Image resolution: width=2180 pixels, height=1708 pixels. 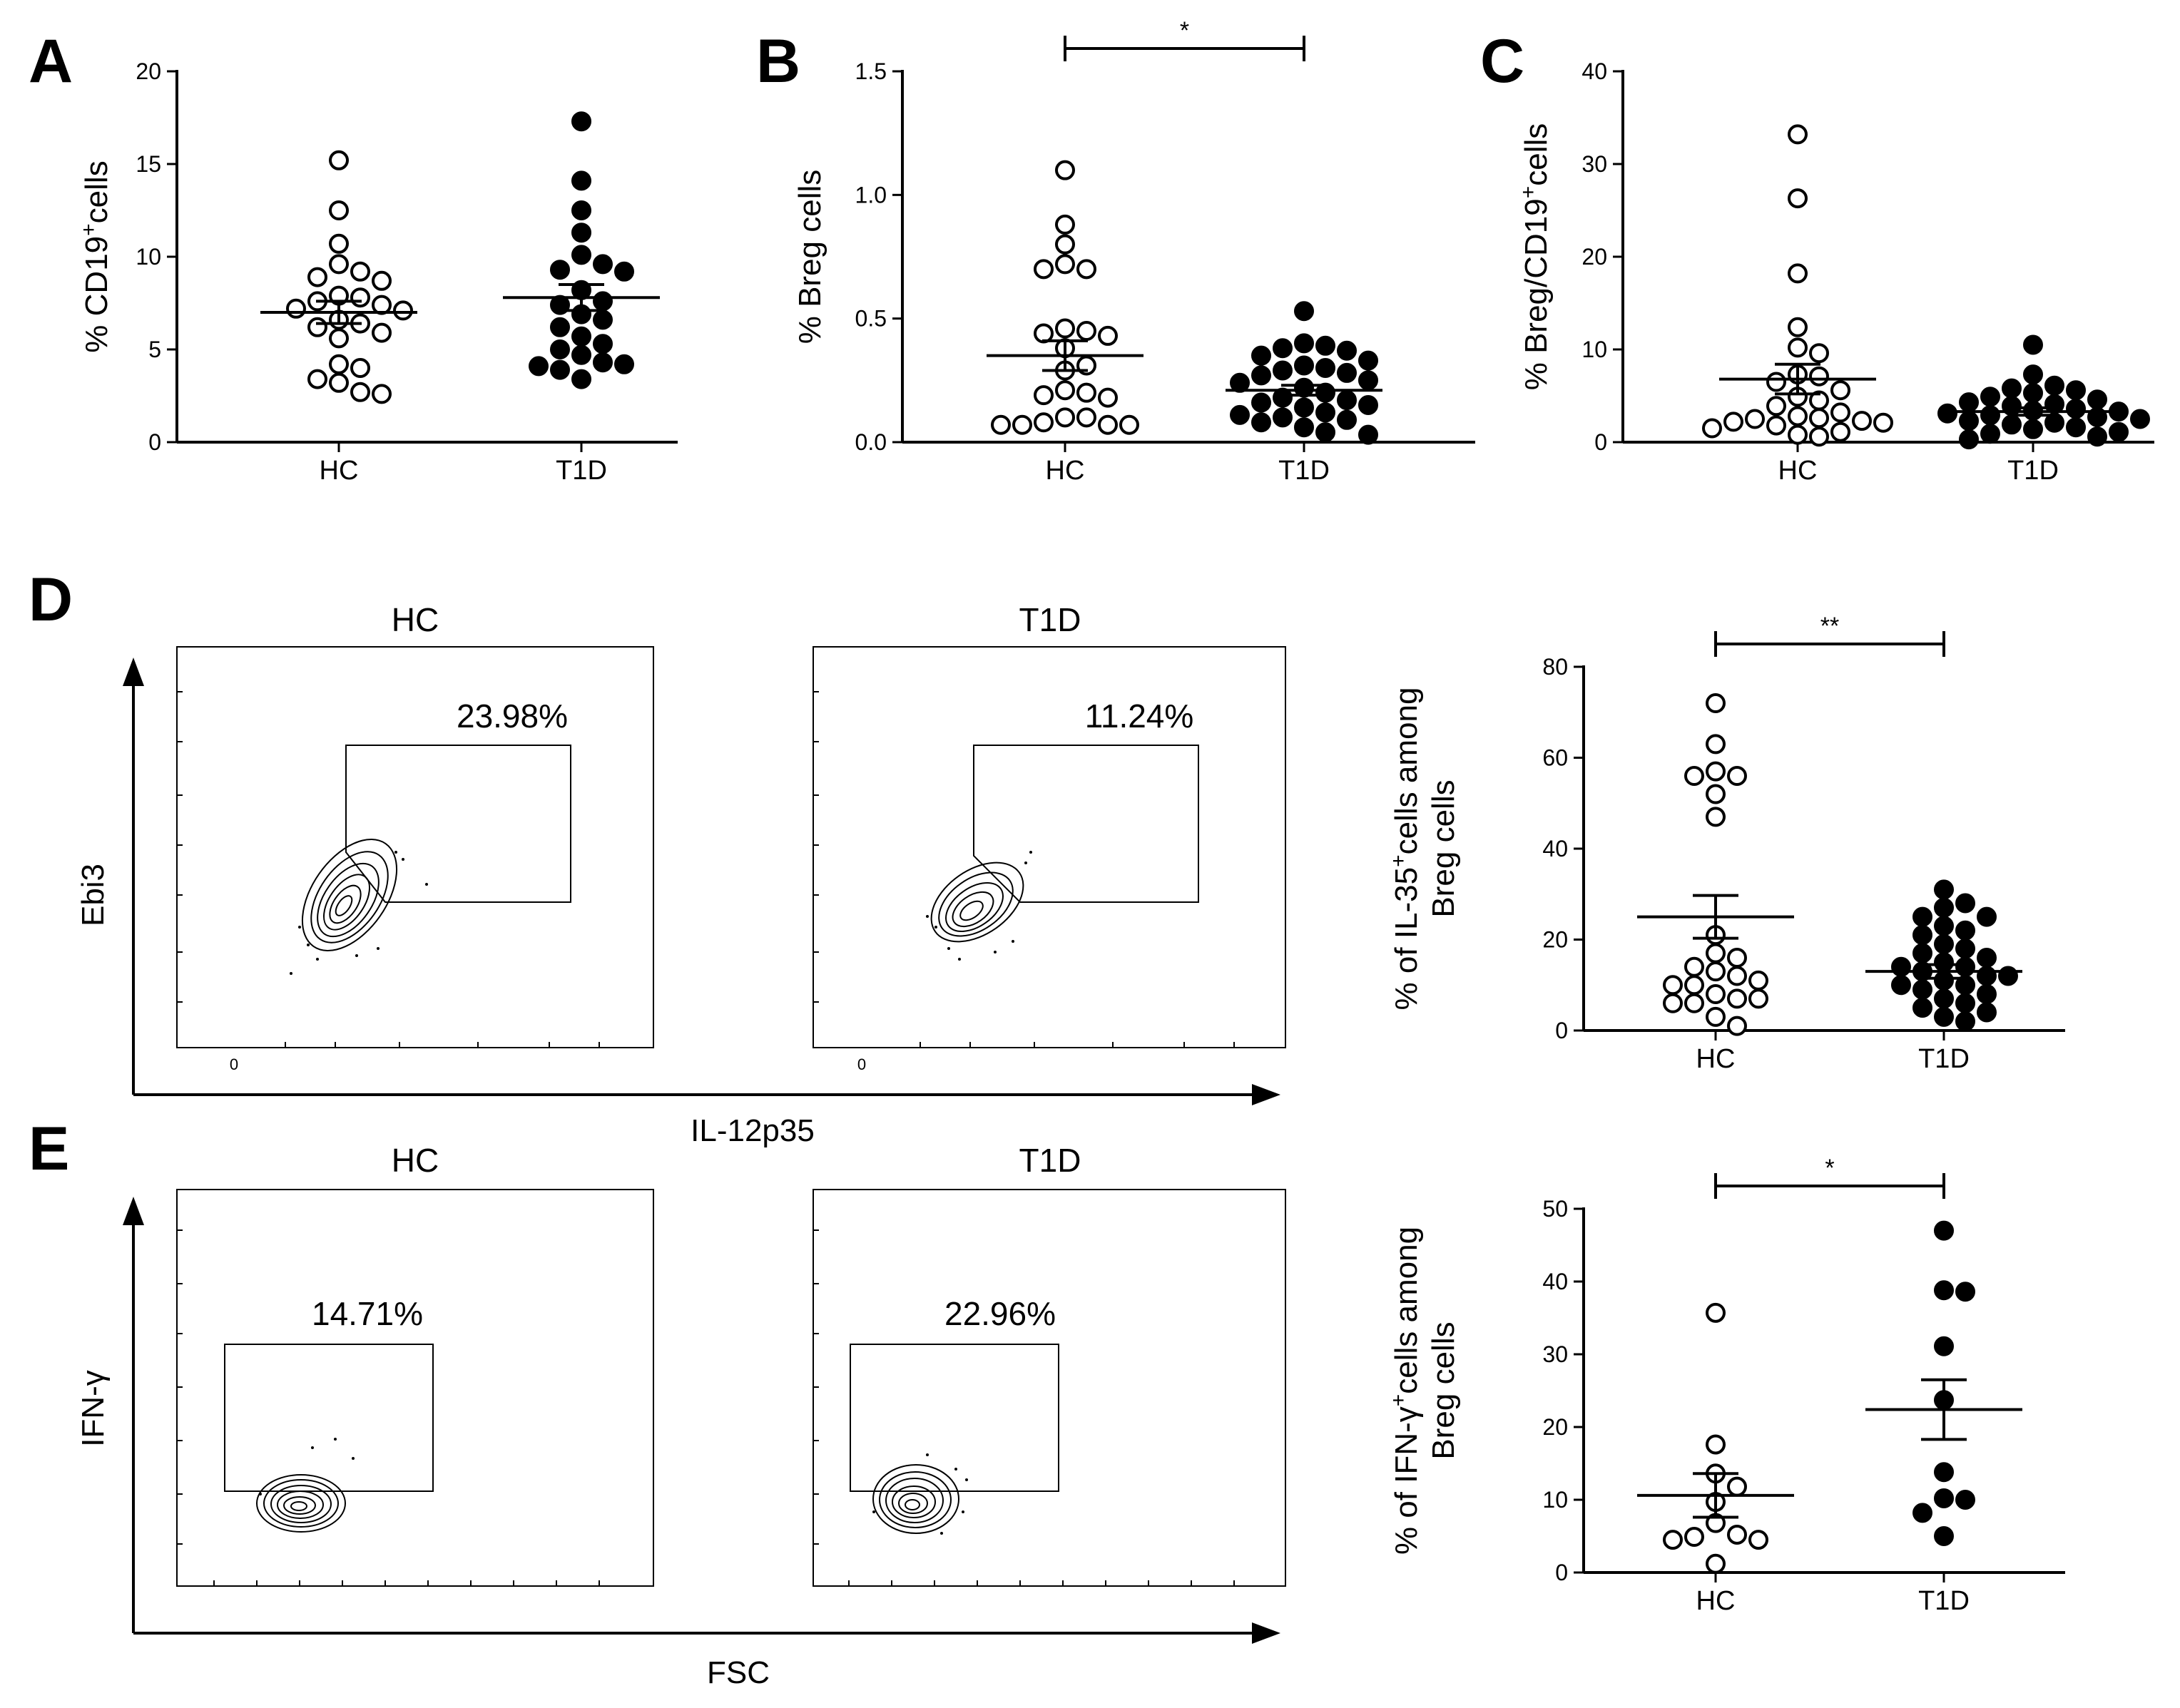 What do you see at coordinates (1555, 758) in the screenshot?
I see `y-tick-label-D: 60` at bounding box center [1555, 758].